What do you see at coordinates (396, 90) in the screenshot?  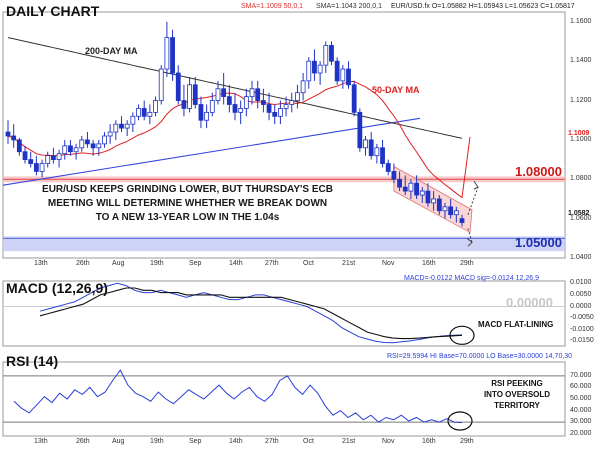 I see `sma50-label: 50-DAY MA` at bounding box center [396, 90].